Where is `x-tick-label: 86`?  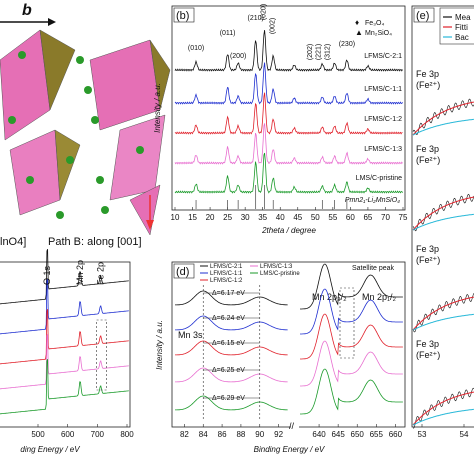 x-tick-label: 86 is located at coordinates (222, 434).